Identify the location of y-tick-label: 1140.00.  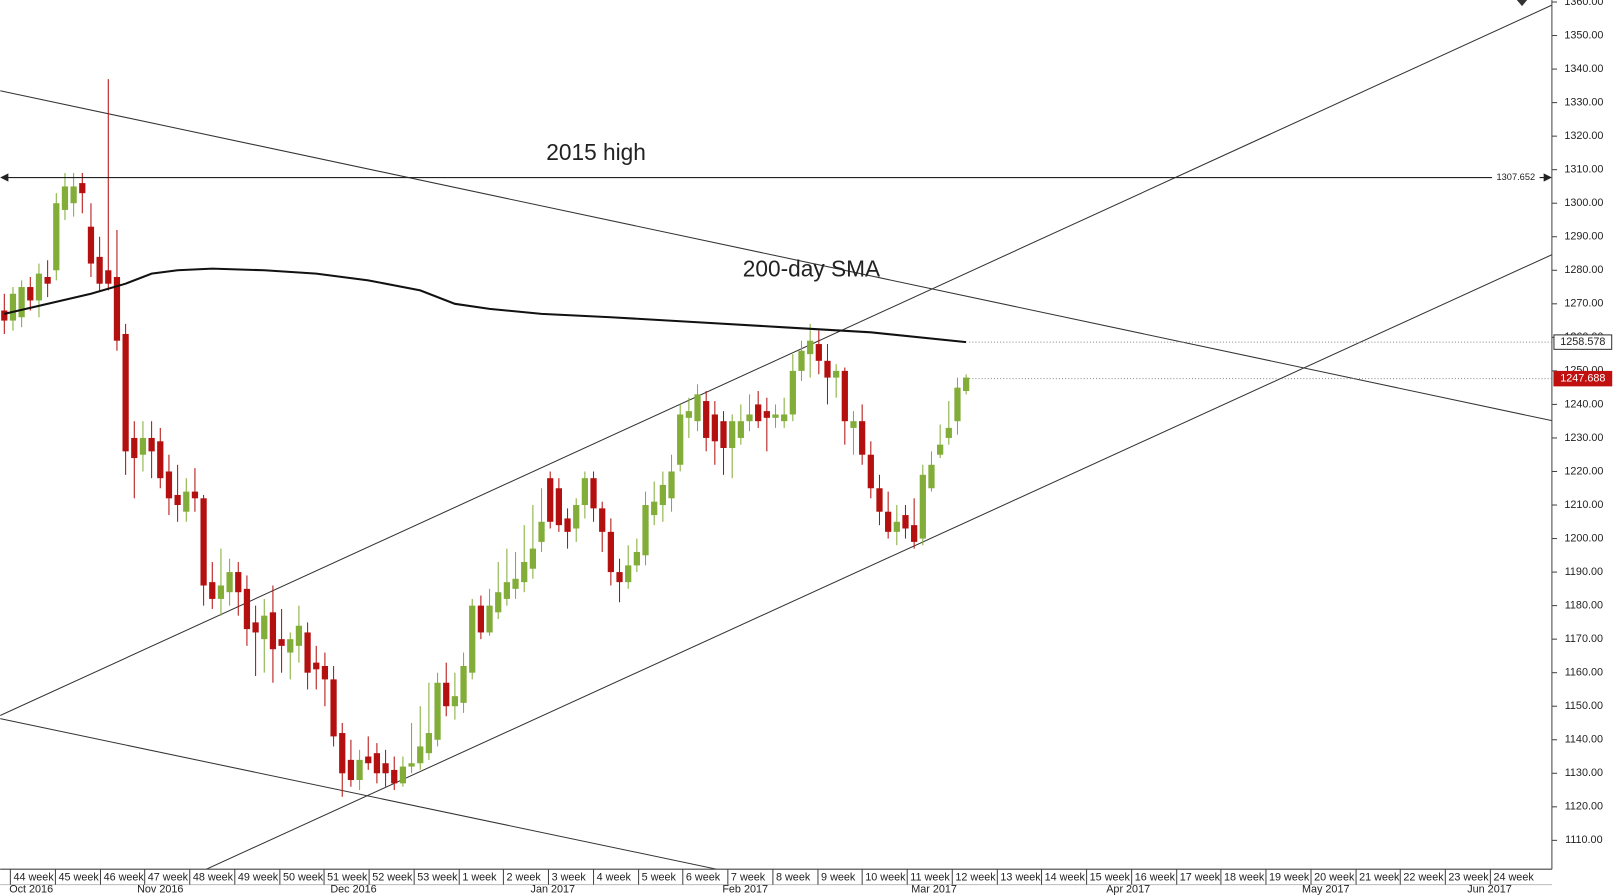
(1584, 740).